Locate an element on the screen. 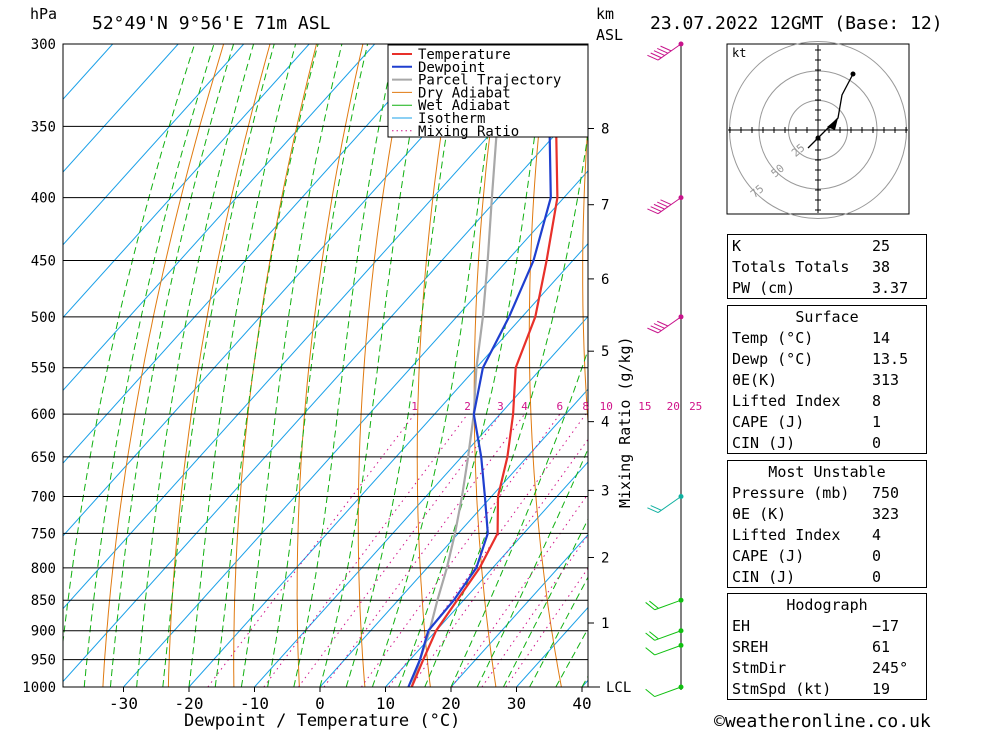  temperature-tick-label: -10 is located at coordinates (254, 703).